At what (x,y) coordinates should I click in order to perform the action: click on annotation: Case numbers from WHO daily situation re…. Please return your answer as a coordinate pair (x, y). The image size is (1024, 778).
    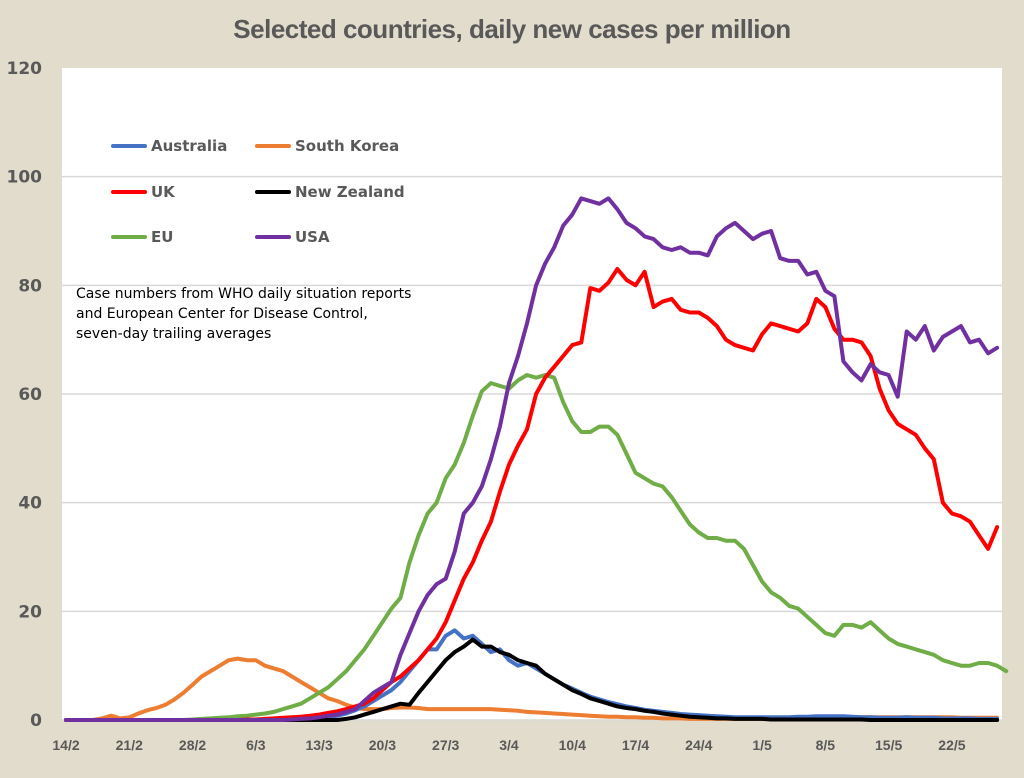
    Looking at the image, I should click on (243, 314).